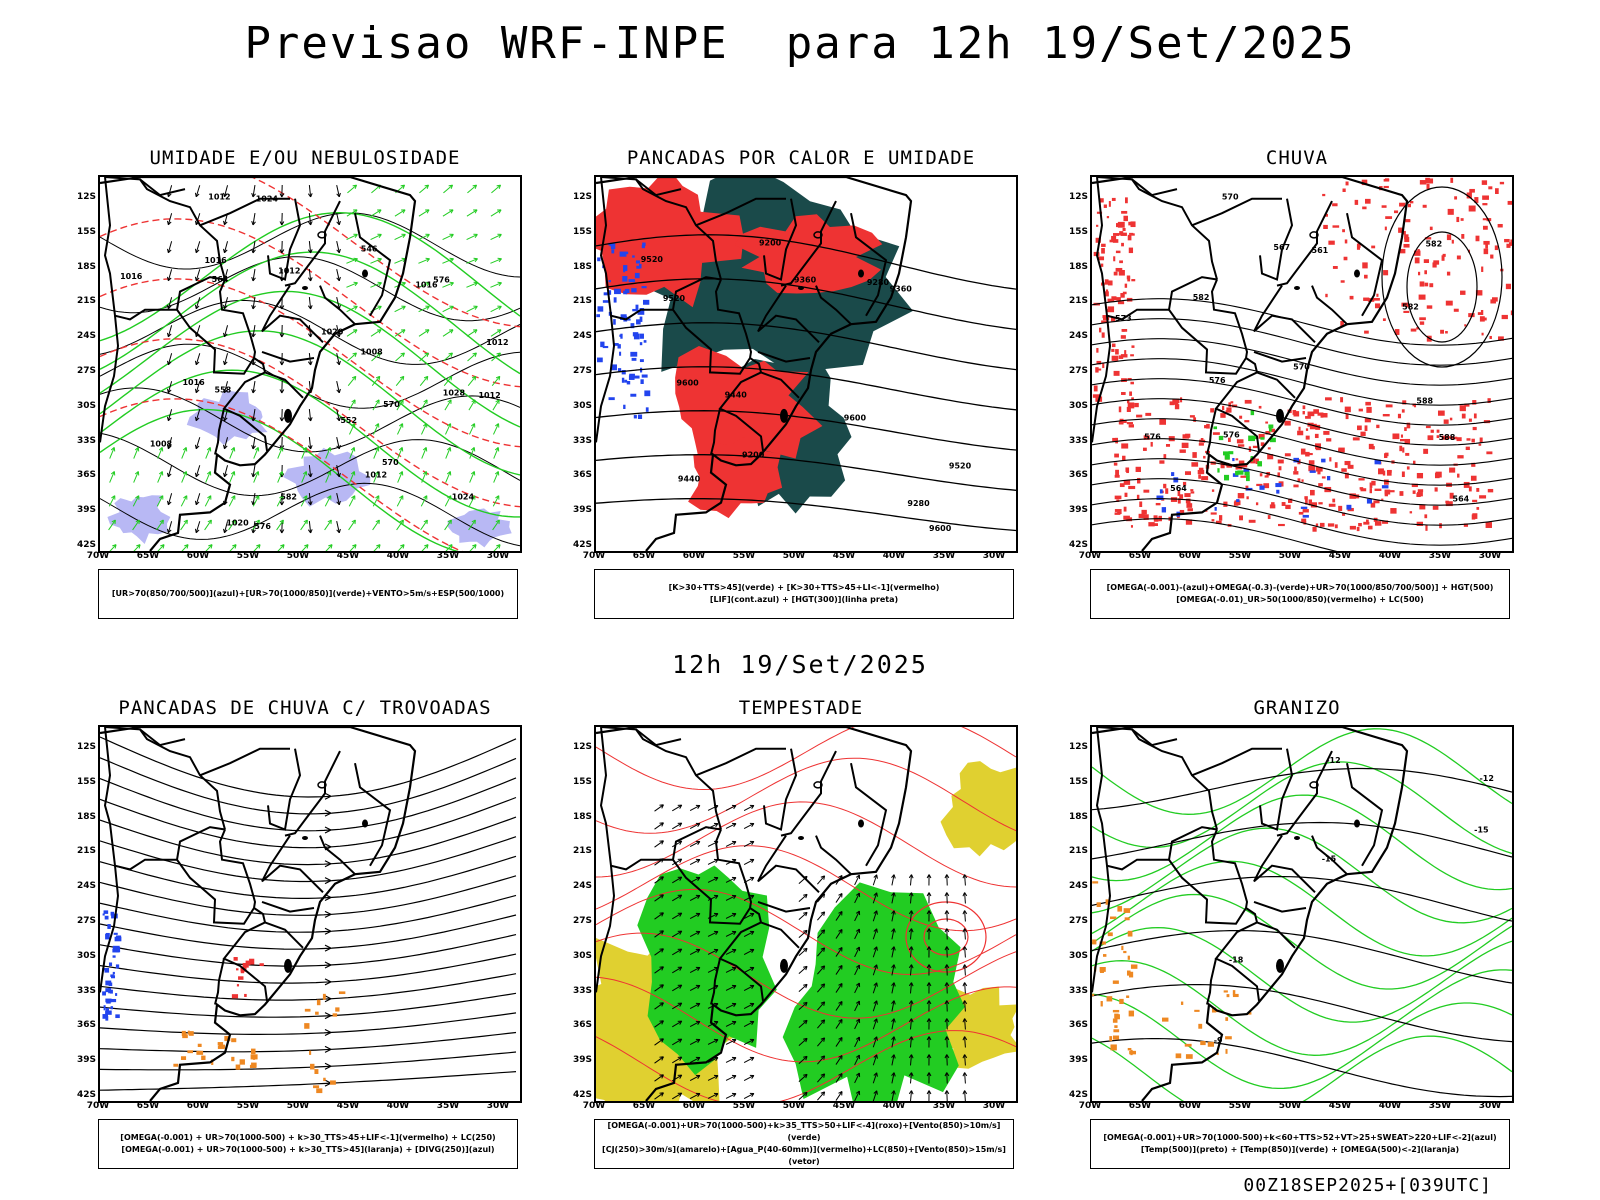 This screenshot has height=1200, width=1600. Describe the element at coordinates (944, 556) in the screenshot. I see `lon-tick-label: 35W` at that location.